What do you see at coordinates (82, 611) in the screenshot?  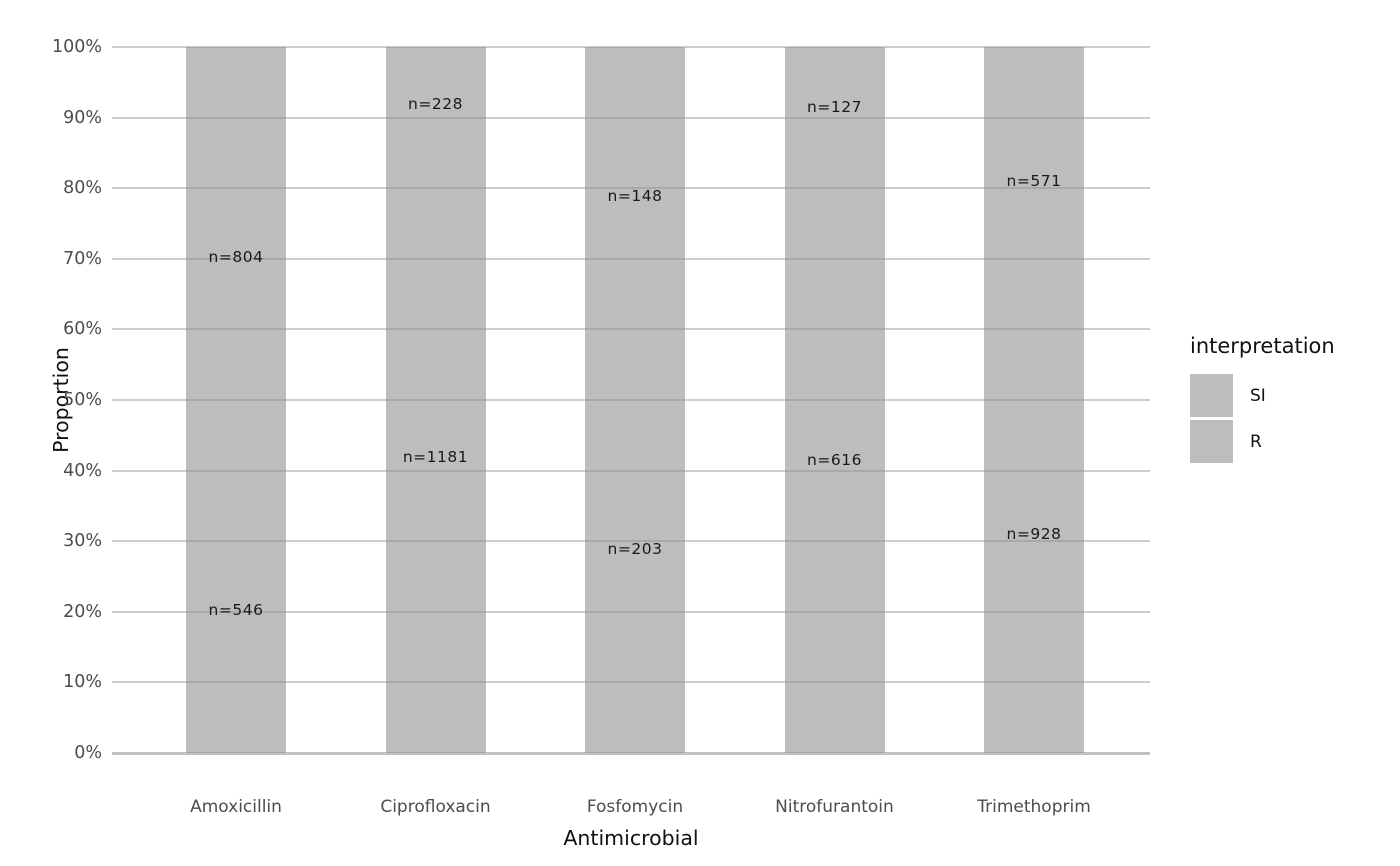 I see `y-tick-label: 20%` at bounding box center [82, 611].